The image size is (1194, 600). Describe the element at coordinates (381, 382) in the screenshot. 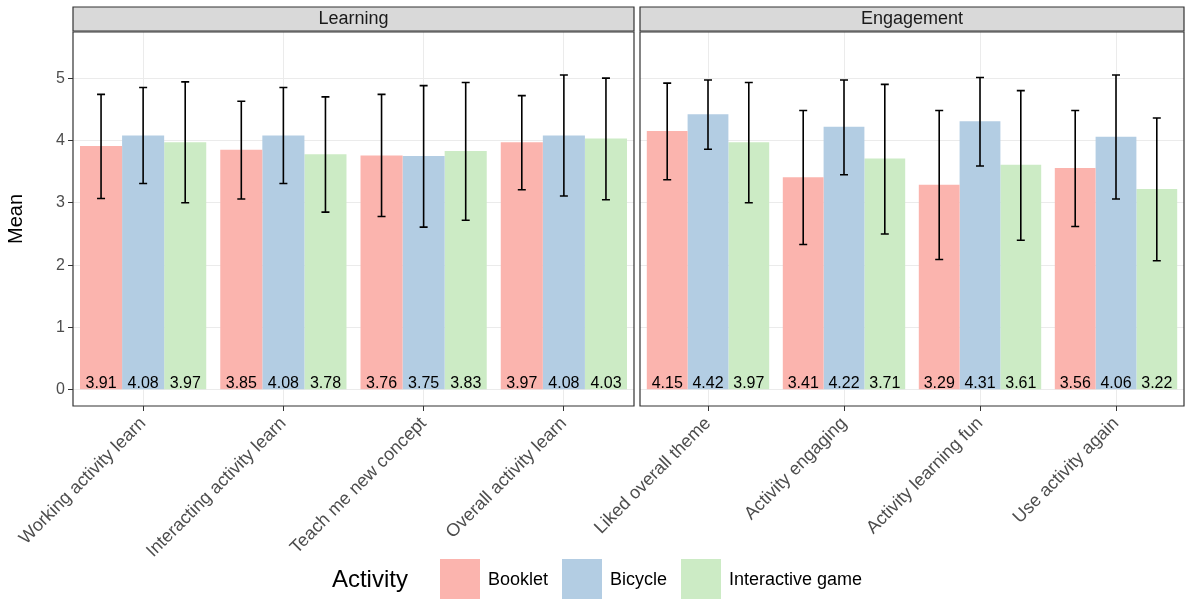

I see `data-label: 3.76` at that location.